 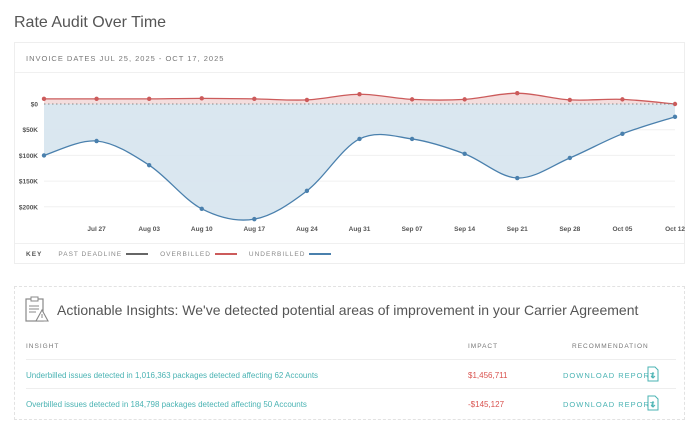 What do you see at coordinates (486, 404) in the screenshot?
I see `impact-value: -$145,127` at bounding box center [486, 404].